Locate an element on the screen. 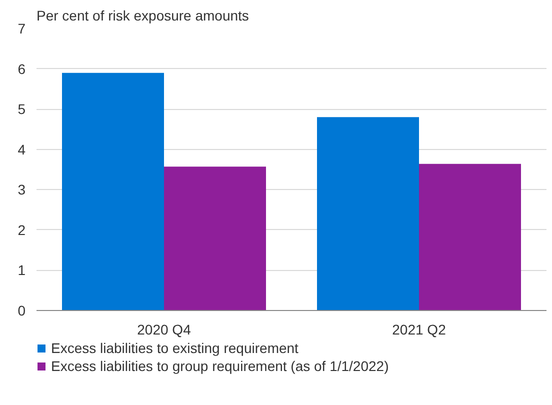 This screenshot has height=405, width=552. y-tick-label: 7 is located at coordinates (22, 28).